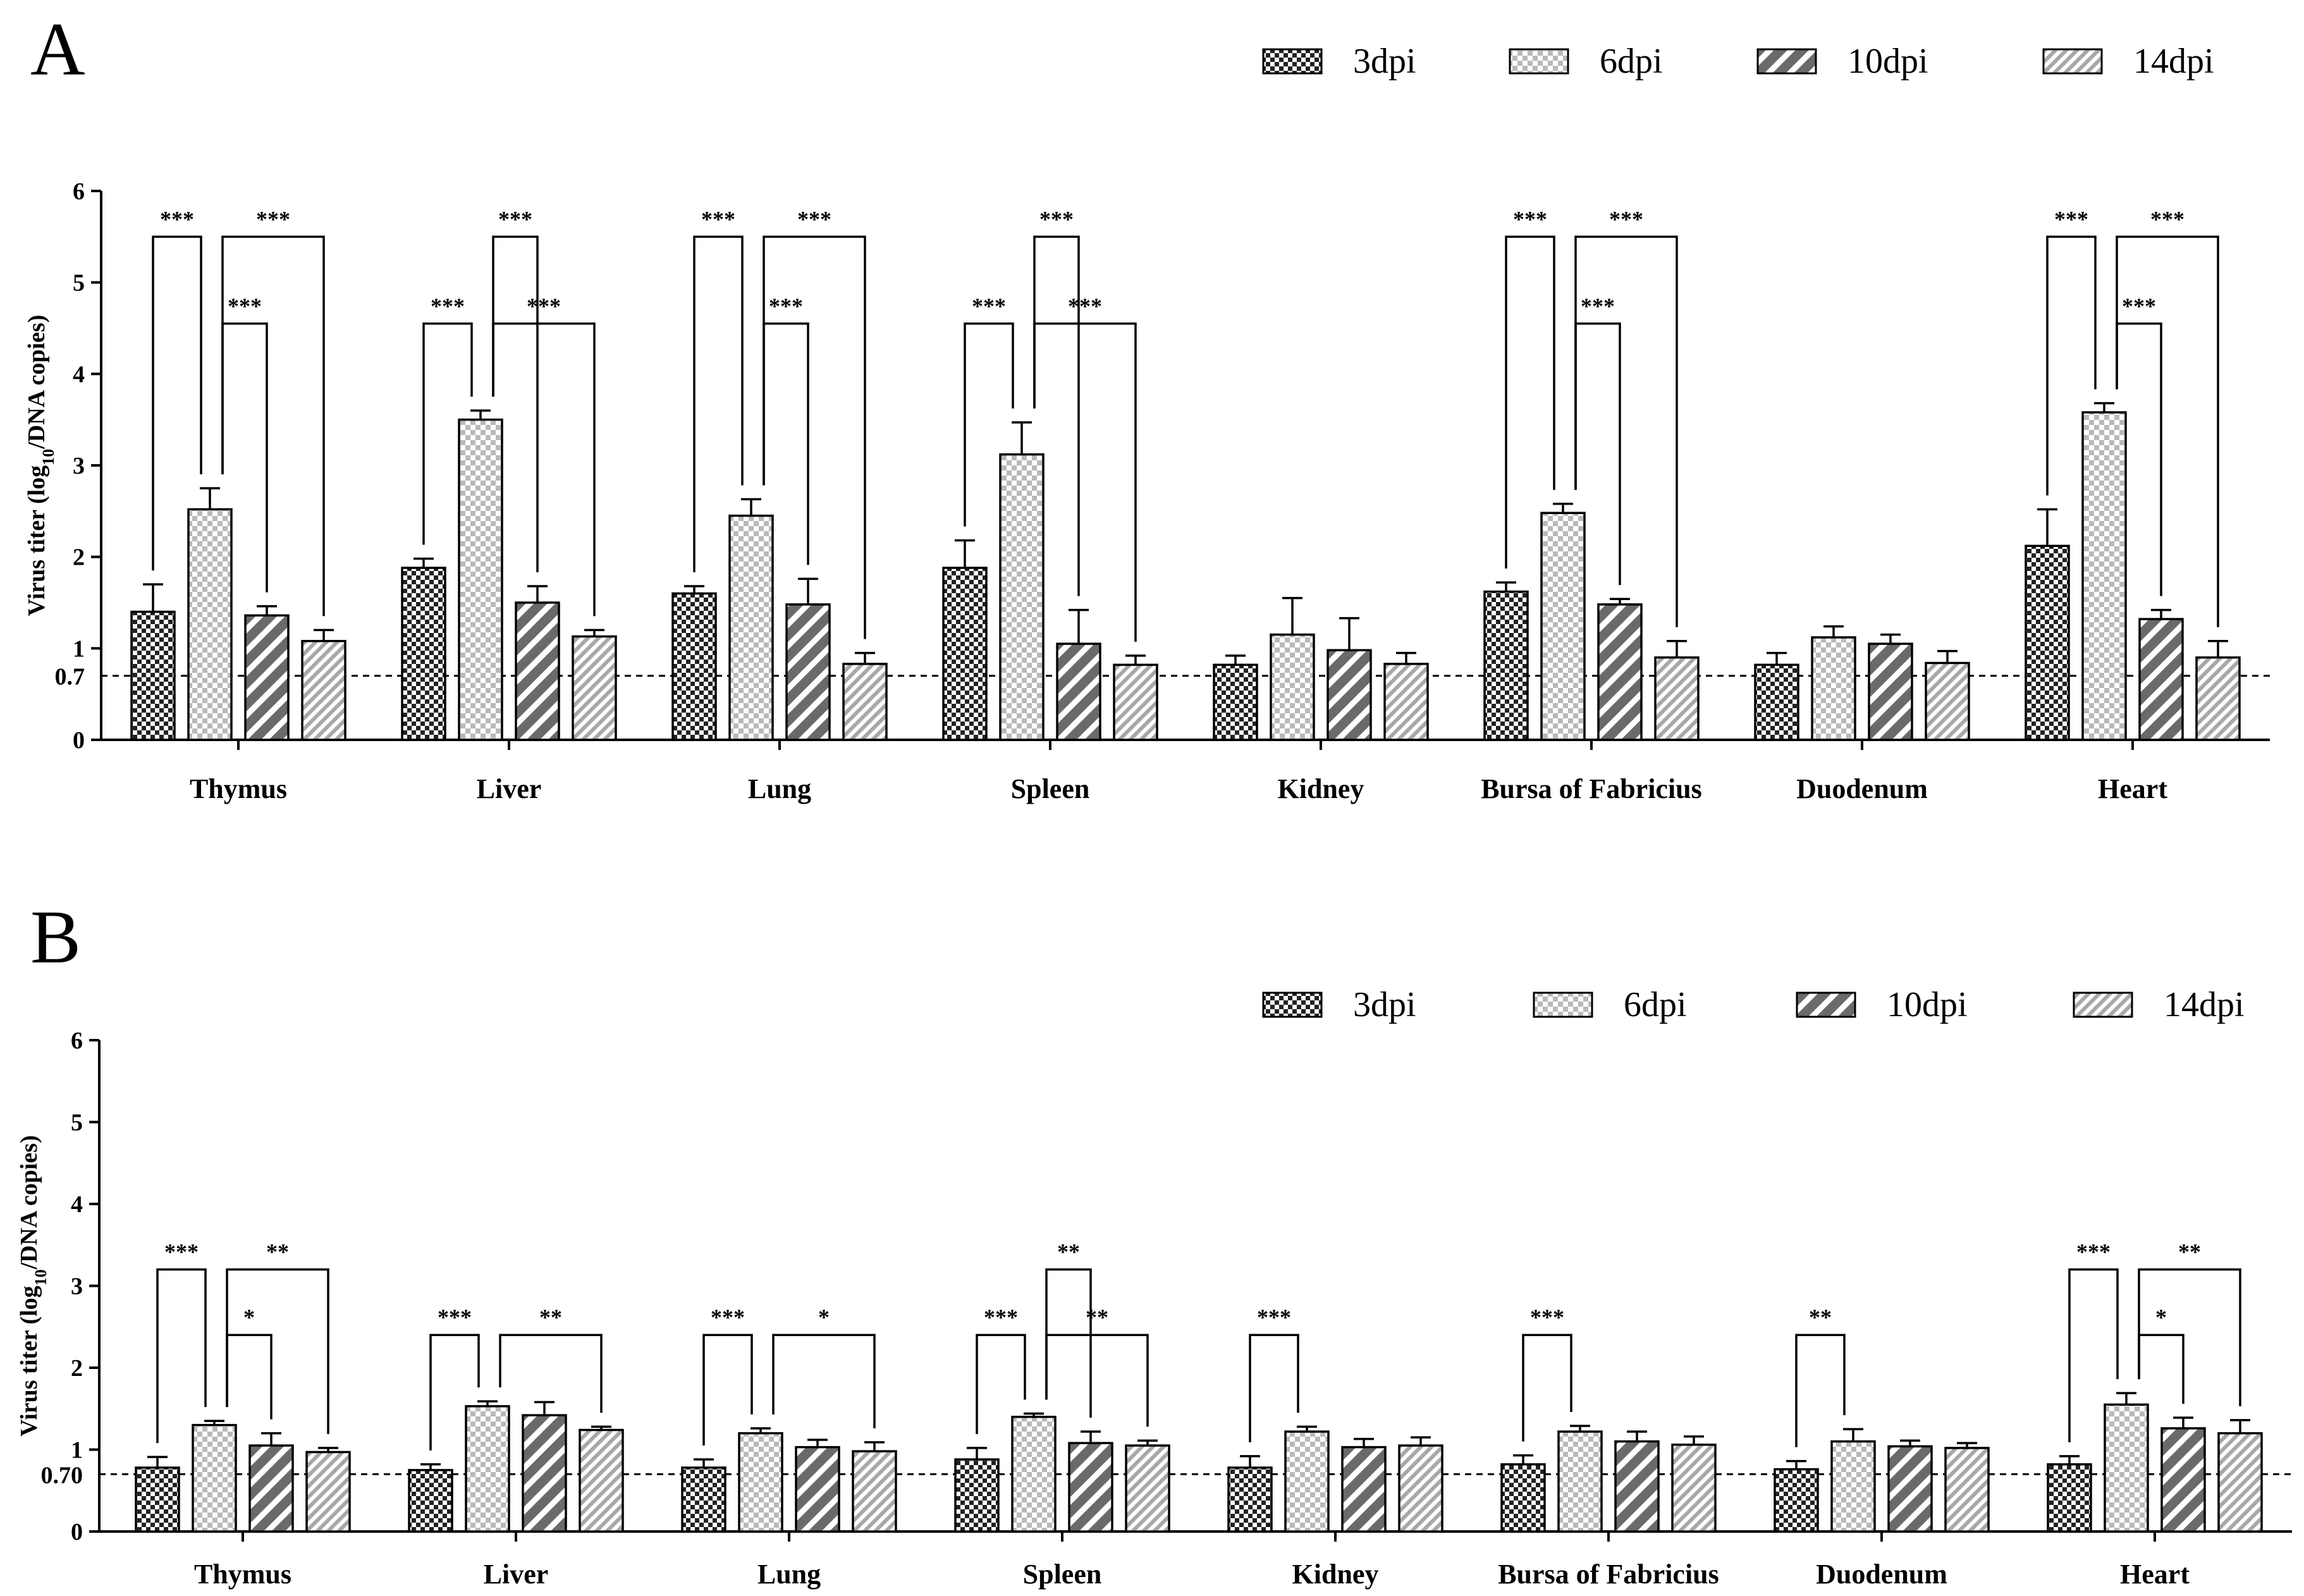 Image resolution: width=2304 pixels, height=1596 pixels. Describe the element at coordinates (210, 624) in the screenshot. I see `bar-thymus-6dpi` at that location.